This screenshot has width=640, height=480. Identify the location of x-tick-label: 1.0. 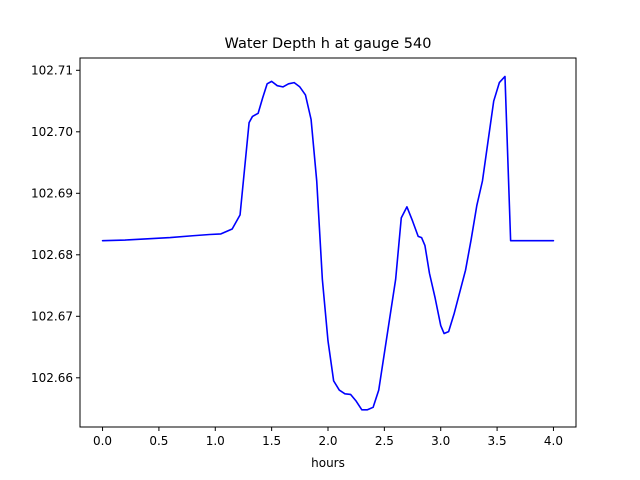
(215, 441).